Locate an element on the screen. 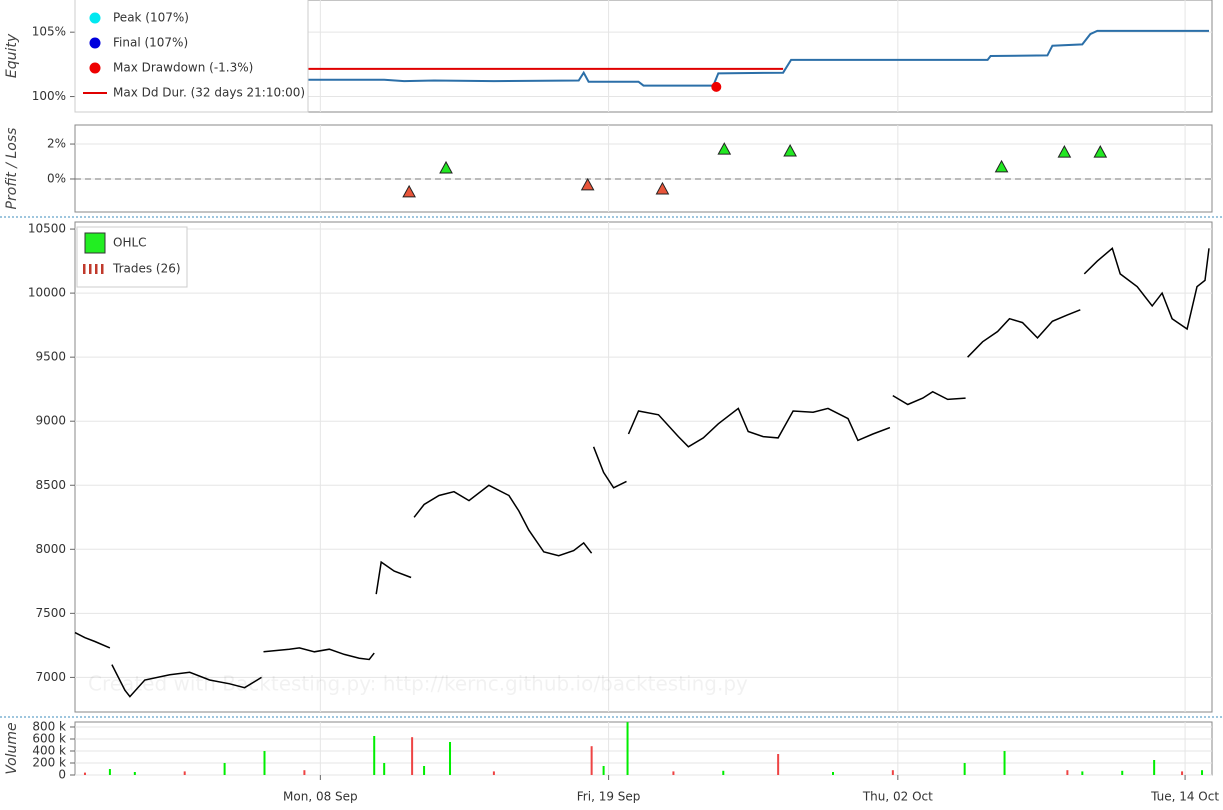  y-tick-label: 400 k is located at coordinates (49, 750).